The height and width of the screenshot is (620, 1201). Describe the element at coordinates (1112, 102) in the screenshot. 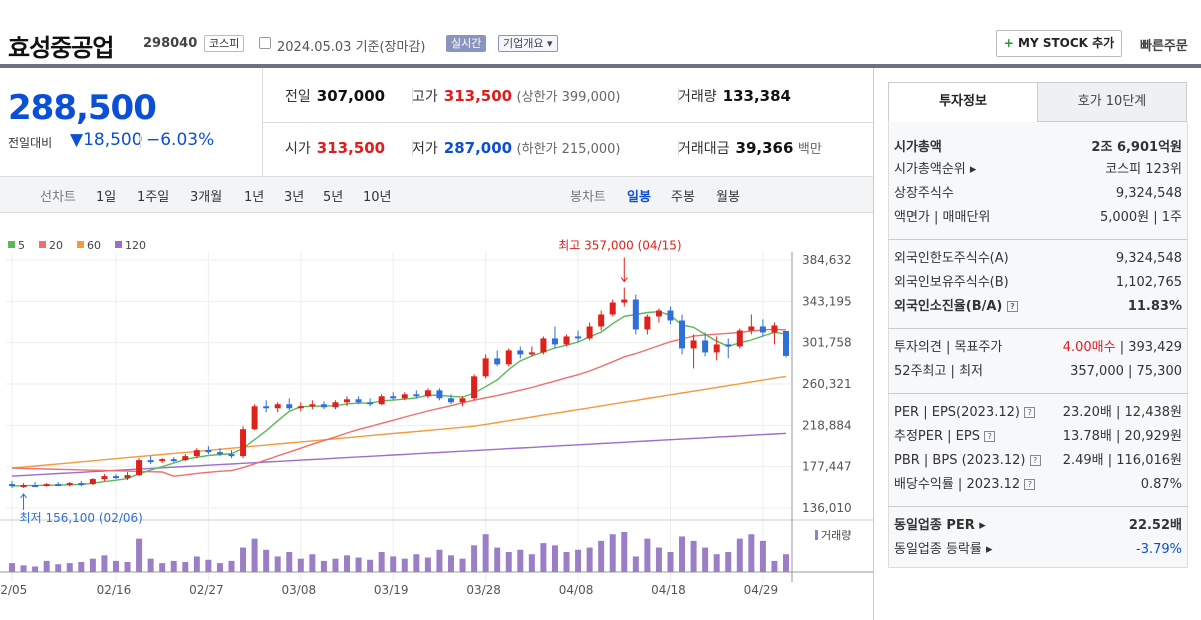

I see `tab-orderbook: 호가 10단계` at that location.